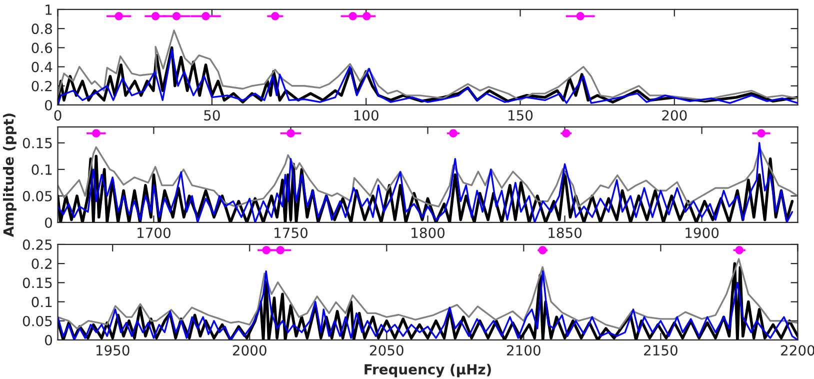 This screenshot has height=379, width=814. I want to click on x-tick-label: 200, so click(674, 115).